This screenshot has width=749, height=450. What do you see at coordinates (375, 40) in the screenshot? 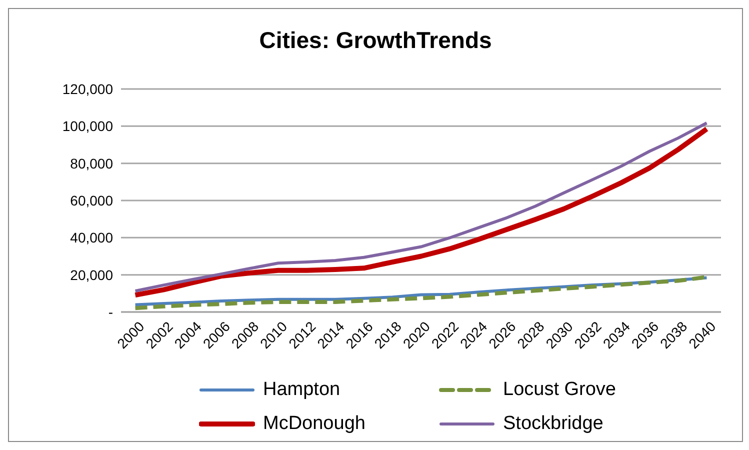
I see `chart-title: Cities: GrowthTrends` at bounding box center [375, 40].